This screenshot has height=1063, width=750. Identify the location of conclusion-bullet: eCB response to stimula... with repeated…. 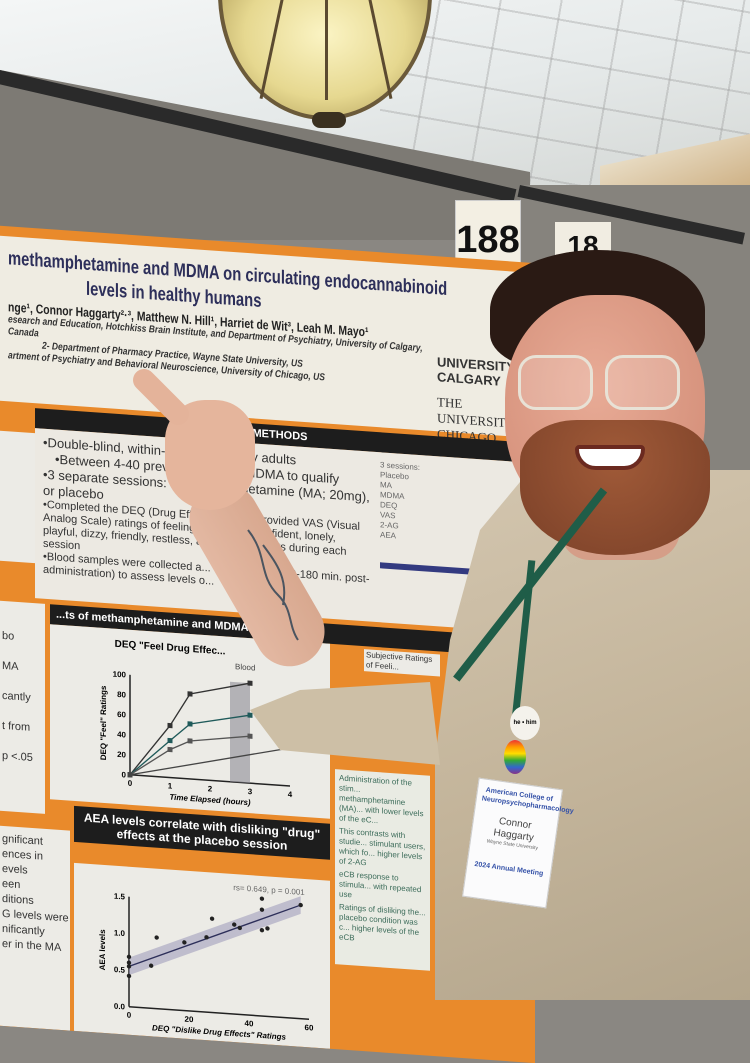
(380, 884).